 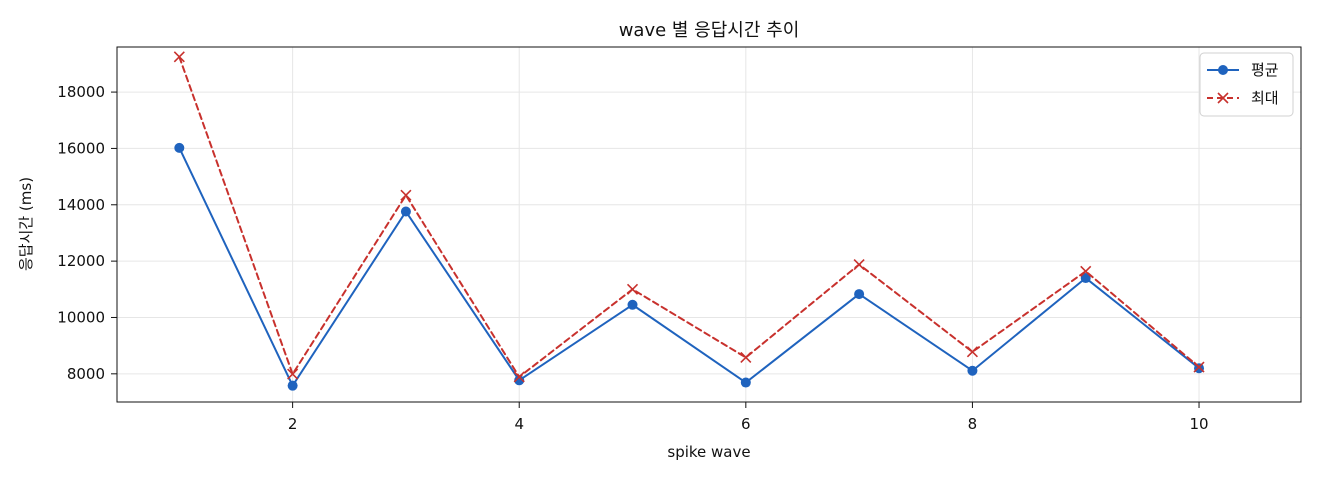 What do you see at coordinates (519, 424) in the screenshot?
I see `x-tick-label-1: 4` at bounding box center [519, 424].